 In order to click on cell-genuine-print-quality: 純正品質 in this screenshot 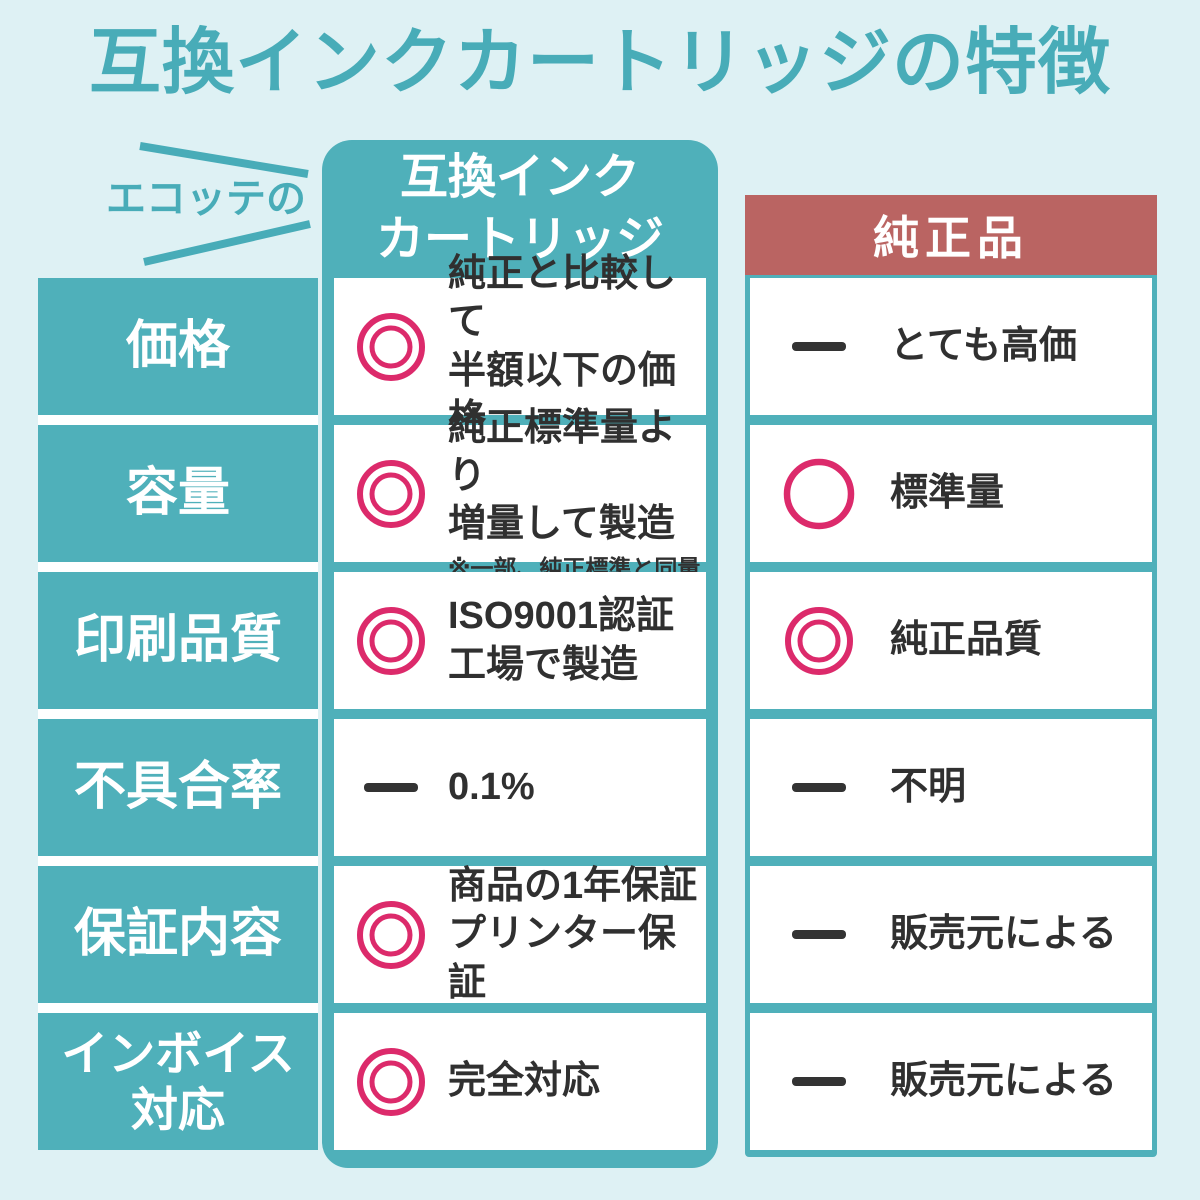, I will do `click(951, 640)`.